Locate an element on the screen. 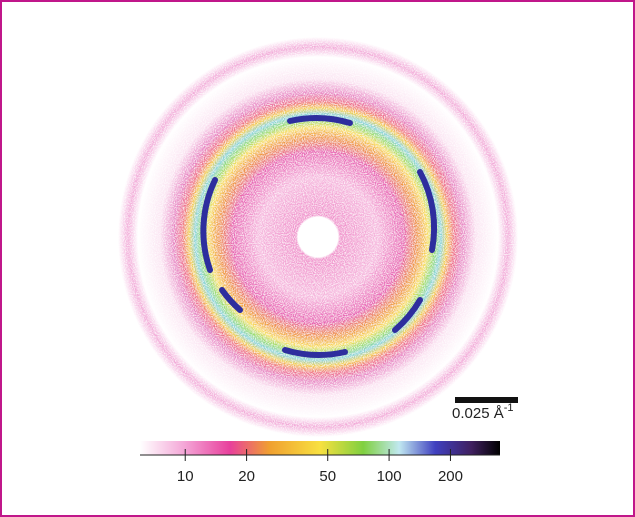  colorbar-gradient is located at coordinates (320, 448).